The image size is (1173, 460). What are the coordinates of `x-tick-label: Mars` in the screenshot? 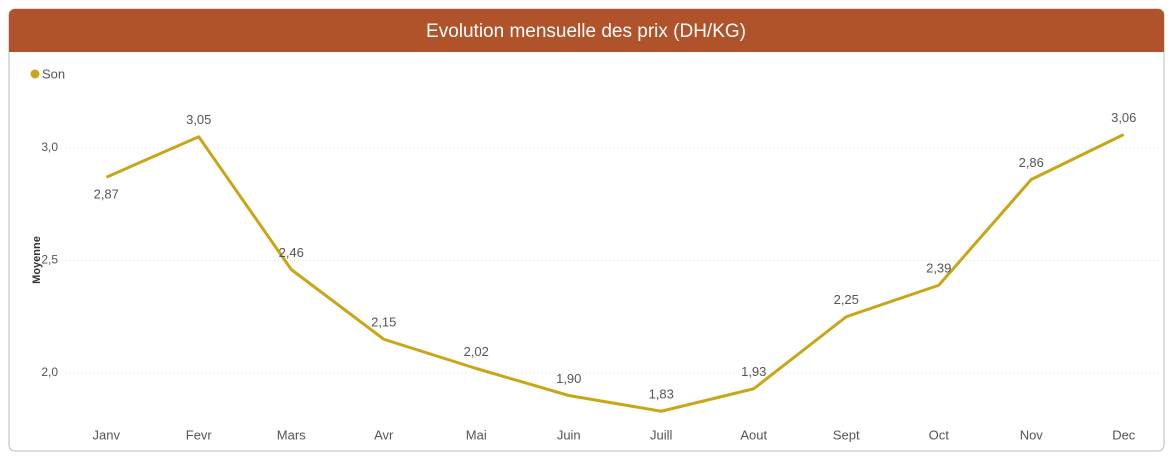 It's located at (291, 434).